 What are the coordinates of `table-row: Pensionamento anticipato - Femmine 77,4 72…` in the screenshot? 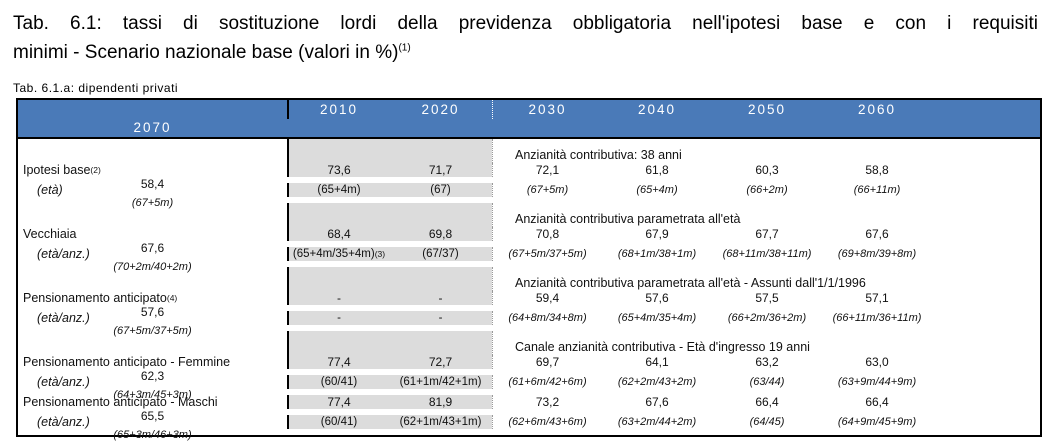 It's located at (529, 369).